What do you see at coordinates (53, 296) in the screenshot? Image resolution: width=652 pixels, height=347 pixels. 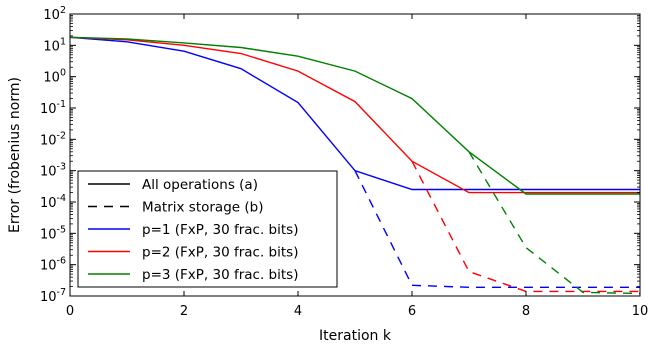 I see `y-tick-label: 10⁻⁷` at bounding box center [53, 296].